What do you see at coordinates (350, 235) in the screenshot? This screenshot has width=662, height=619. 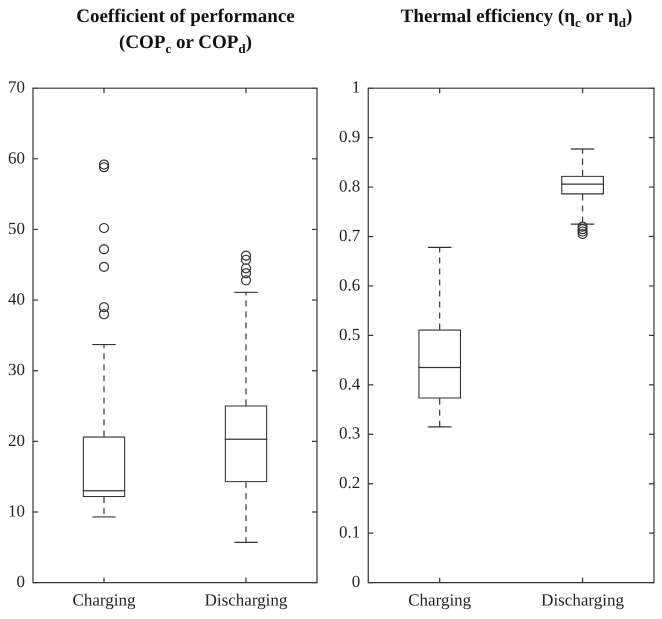 I see `y-tick-label: 0.7` at bounding box center [350, 235].